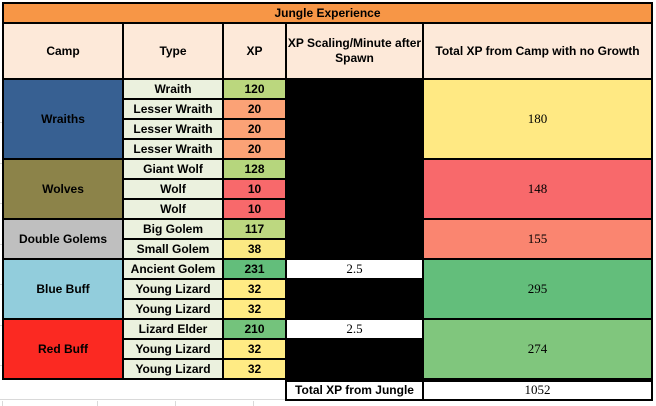 The image size is (656, 406). Describe the element at coordinates (537, 119) in the screenshot. I see `total-xp-cell-wraiths: 180` at that location.